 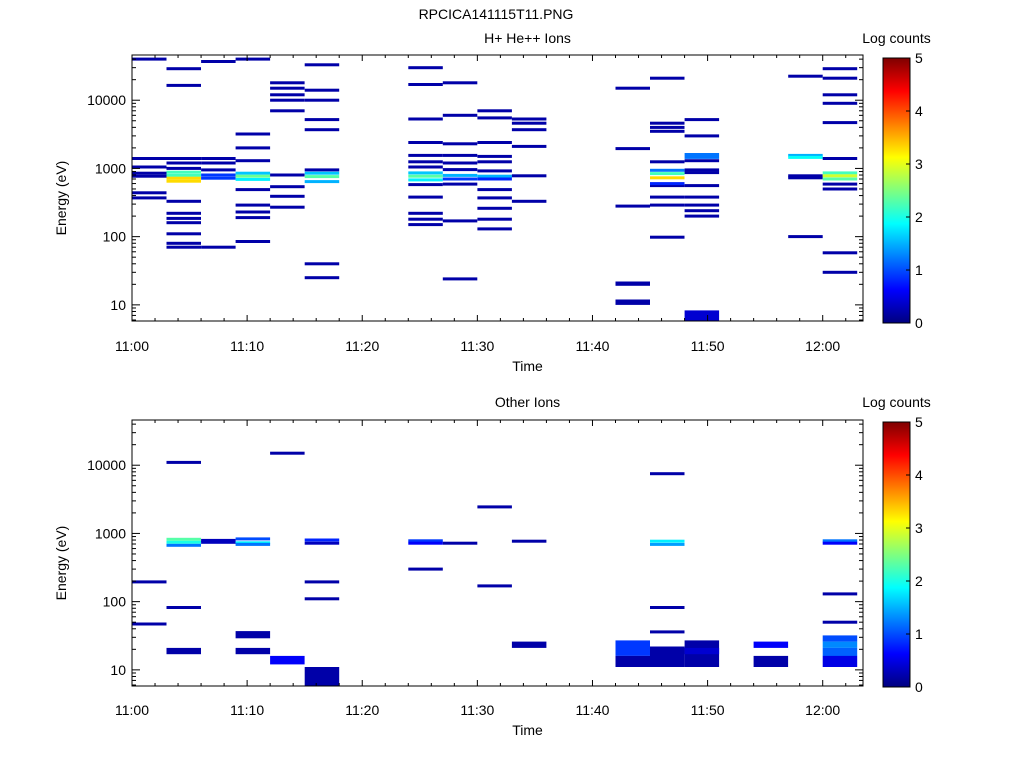 I want to click on panel-title: Other Ions, so click(x=527, y=402).